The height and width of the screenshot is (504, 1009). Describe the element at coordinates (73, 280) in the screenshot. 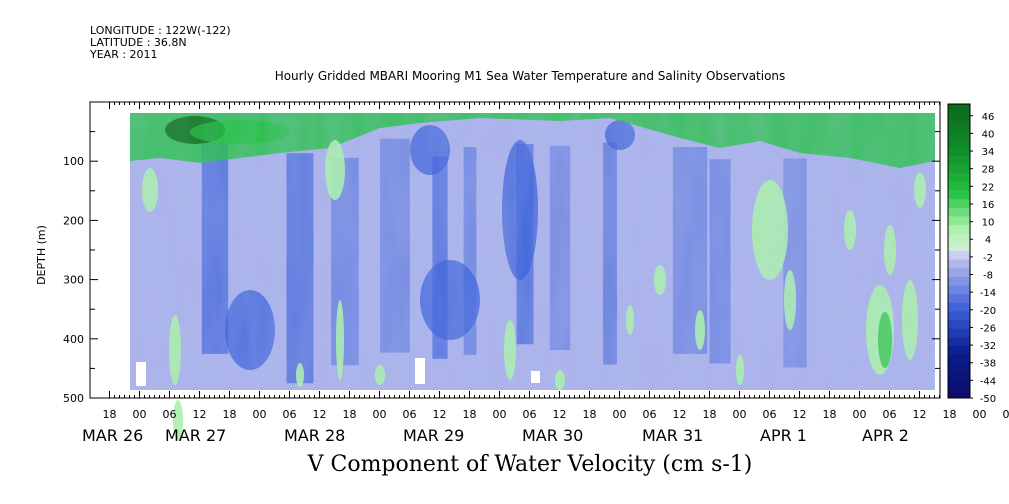

I see `y-tick-label: 300` at that location.